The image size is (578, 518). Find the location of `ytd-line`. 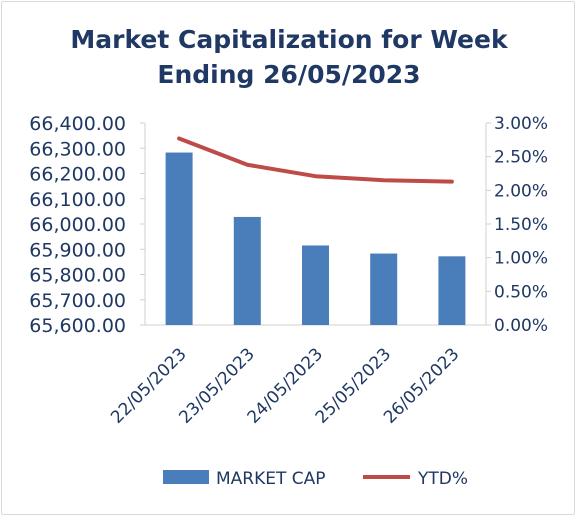

ytd-line is located at coordinates (315, 160).